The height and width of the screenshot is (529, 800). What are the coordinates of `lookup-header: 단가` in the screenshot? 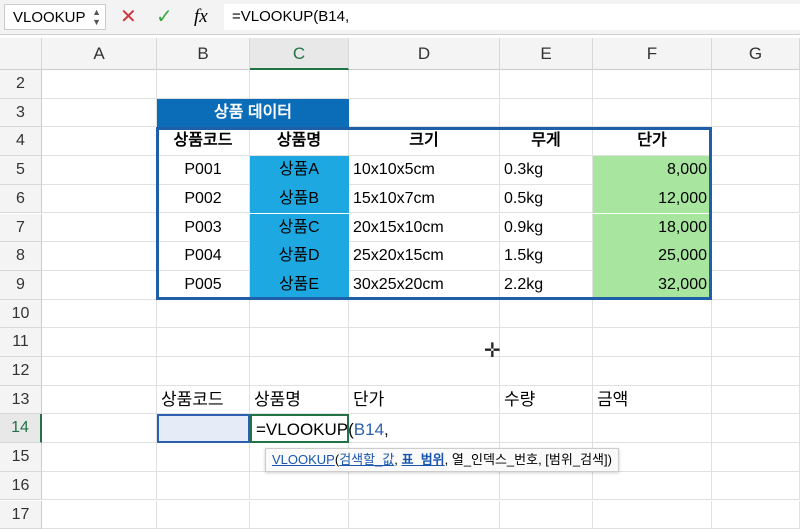 It's located at (424, 400).